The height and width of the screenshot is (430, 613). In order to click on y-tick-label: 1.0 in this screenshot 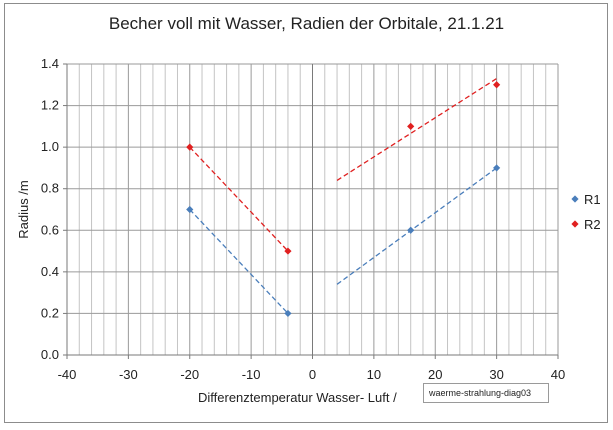, I will do `click(50, 146)`.